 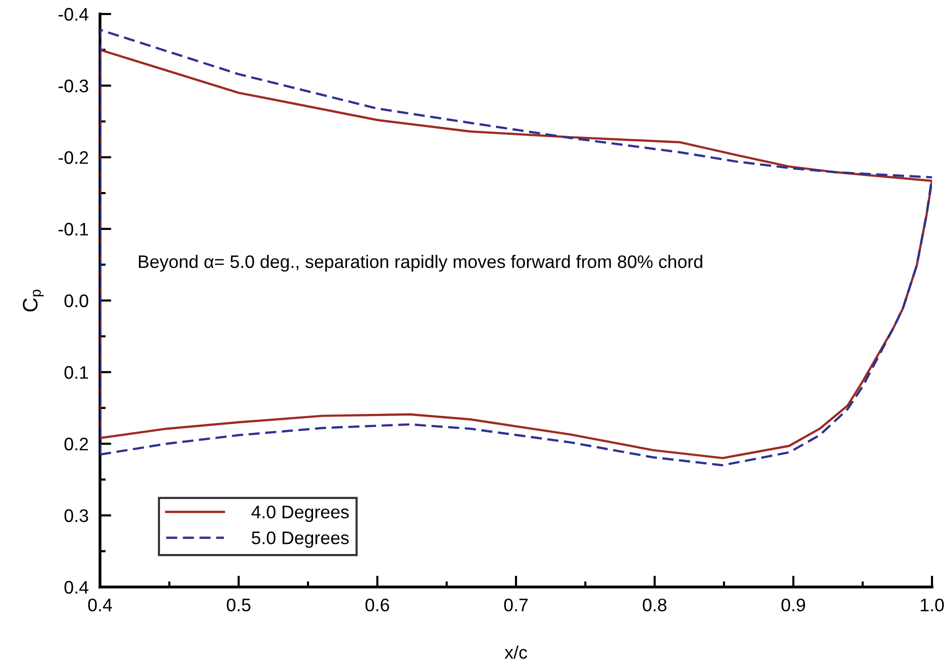 What do you see at coordinates (76, 515) in the screenshot?
I see `y-tick-label: 0.3` at bounding box center [76, 515].